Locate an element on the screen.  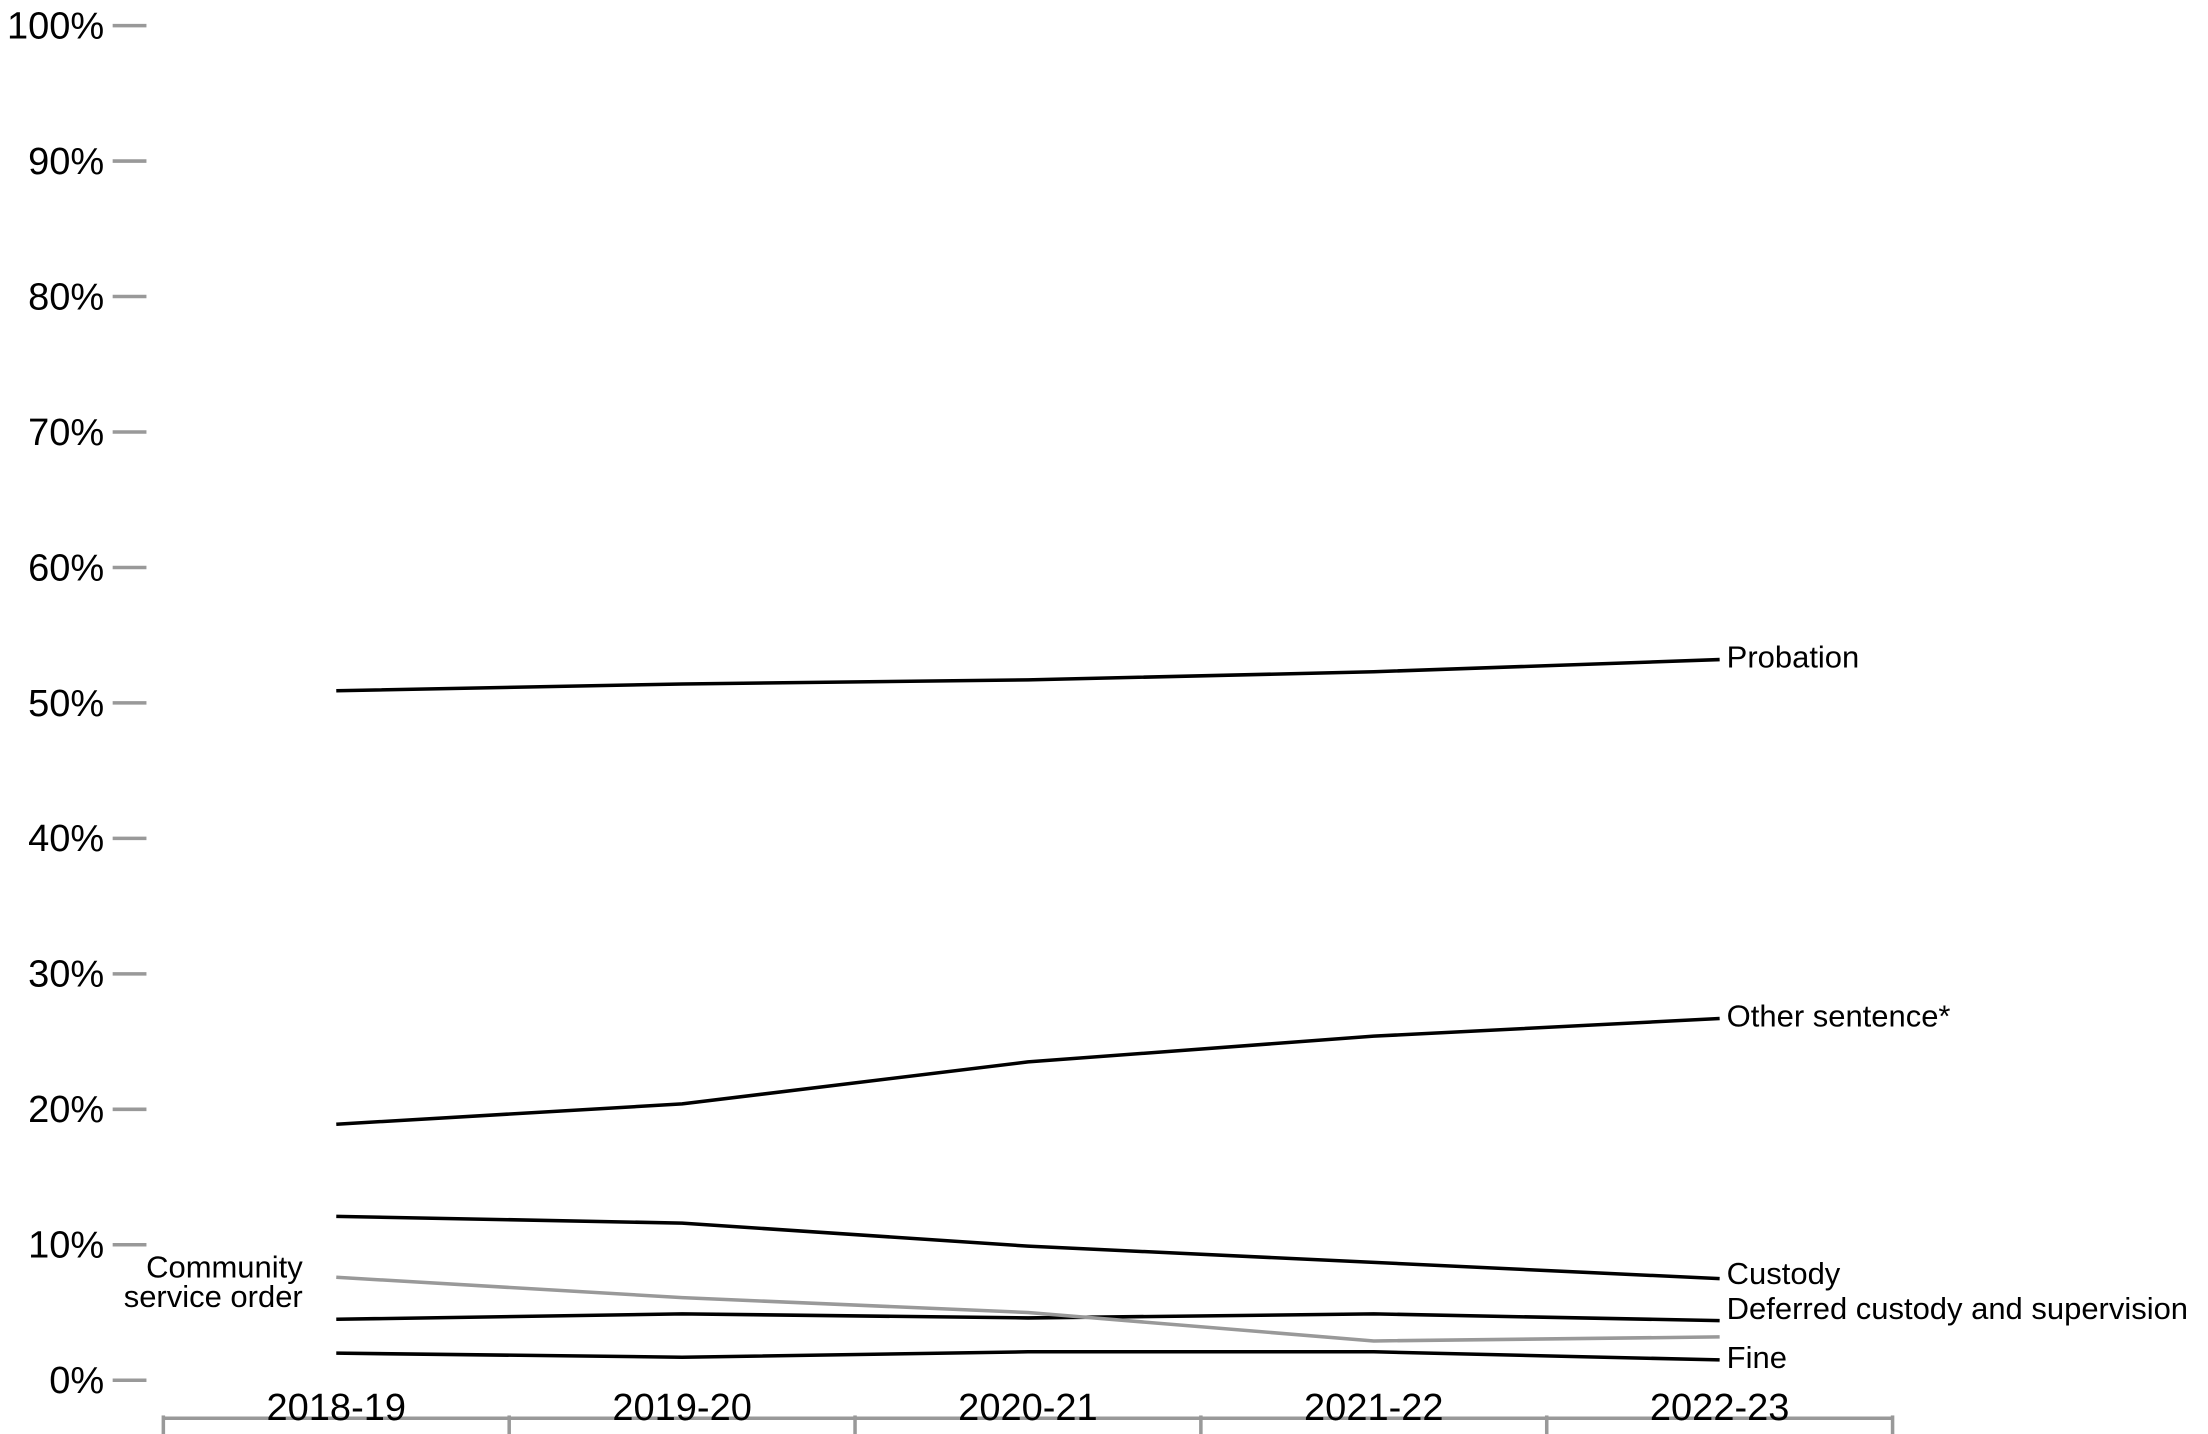
y-tick-label: 80% is located at coordinates (66, 297).